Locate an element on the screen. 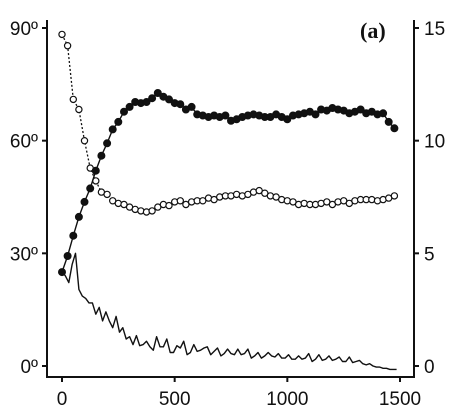  y-left-tick-label: 60º is located at coordinates (24, 142).